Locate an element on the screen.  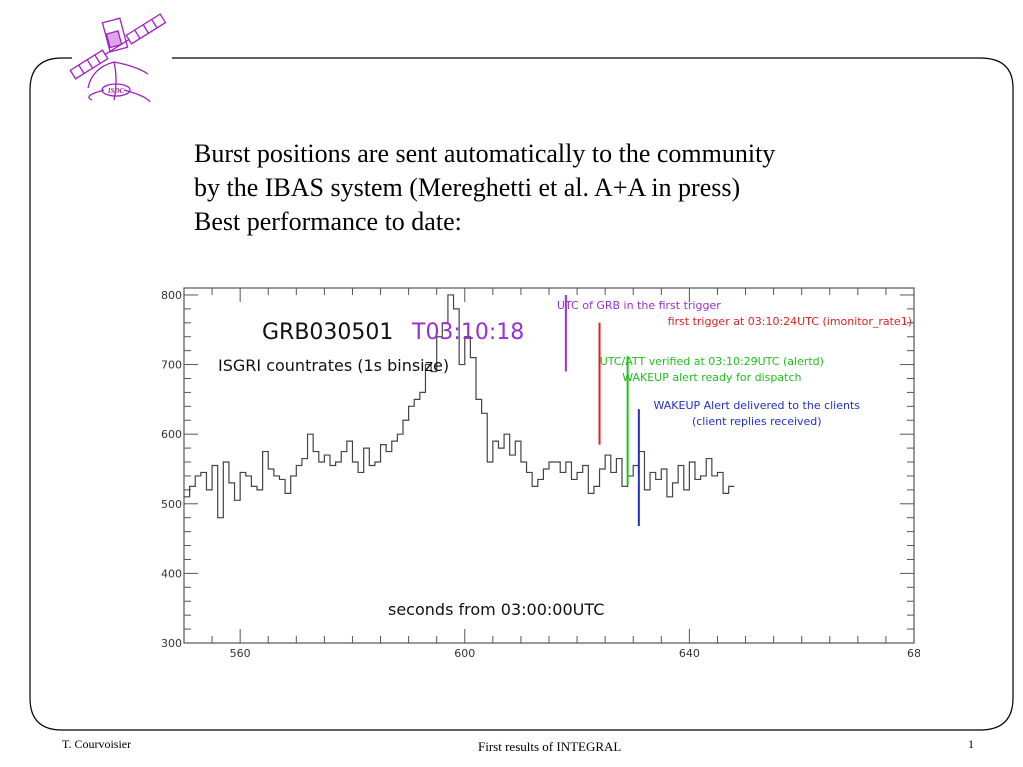
annotation-label: UTC of GRB in the first trigger is located at coordinates (639, 305).